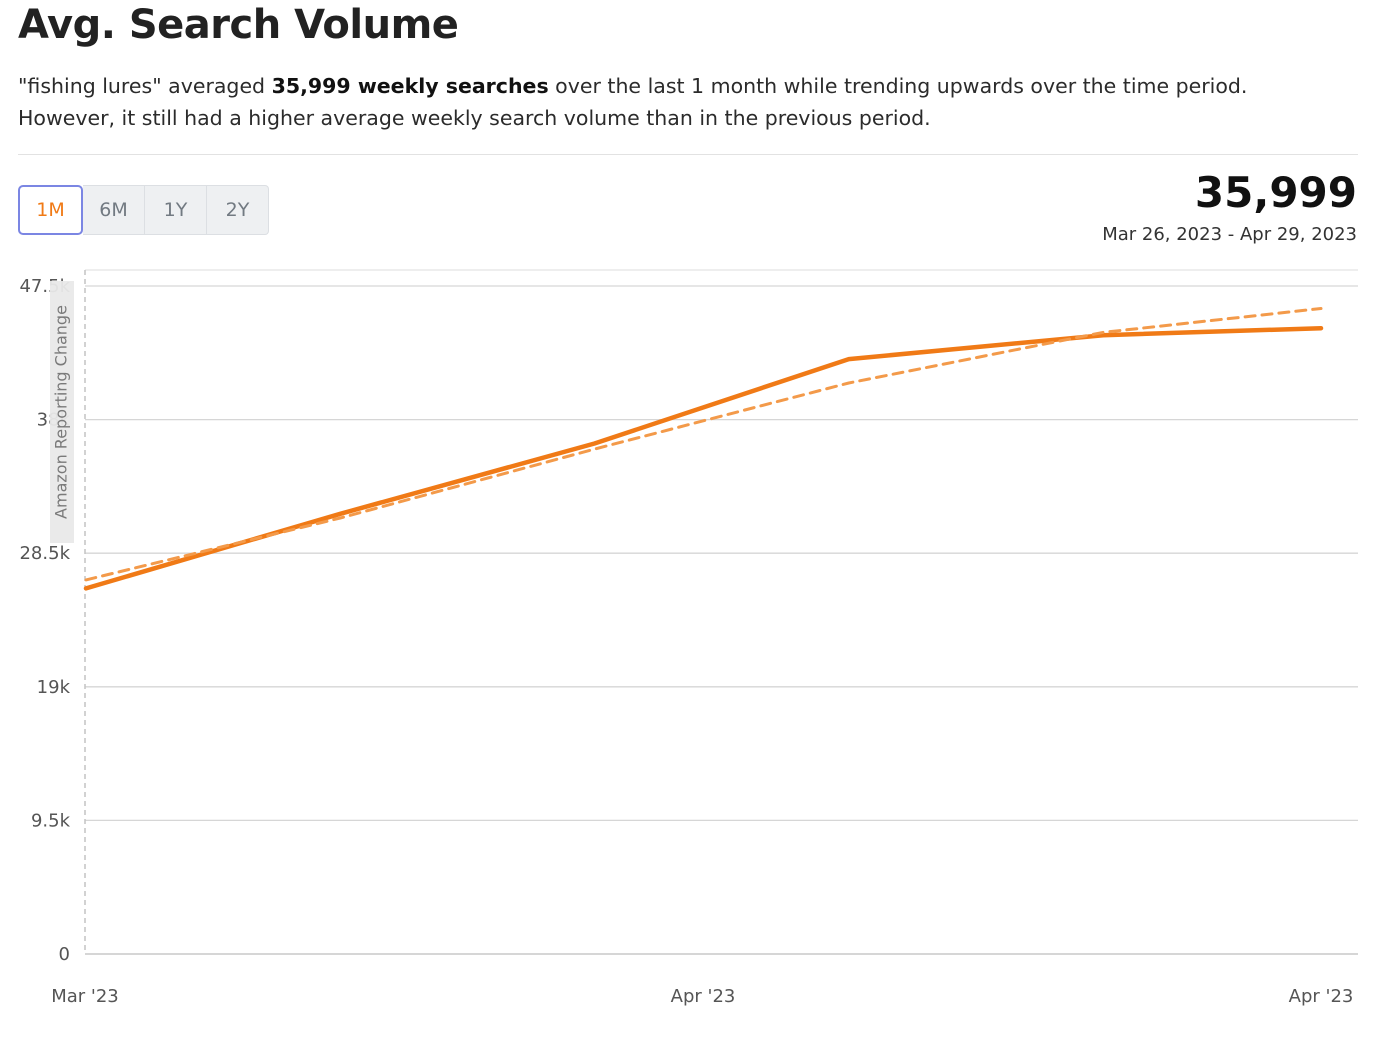 The width and height of the screenshot is (1386, 1042). I want to click on range-button-2y: 2Y, so click(238, 210).